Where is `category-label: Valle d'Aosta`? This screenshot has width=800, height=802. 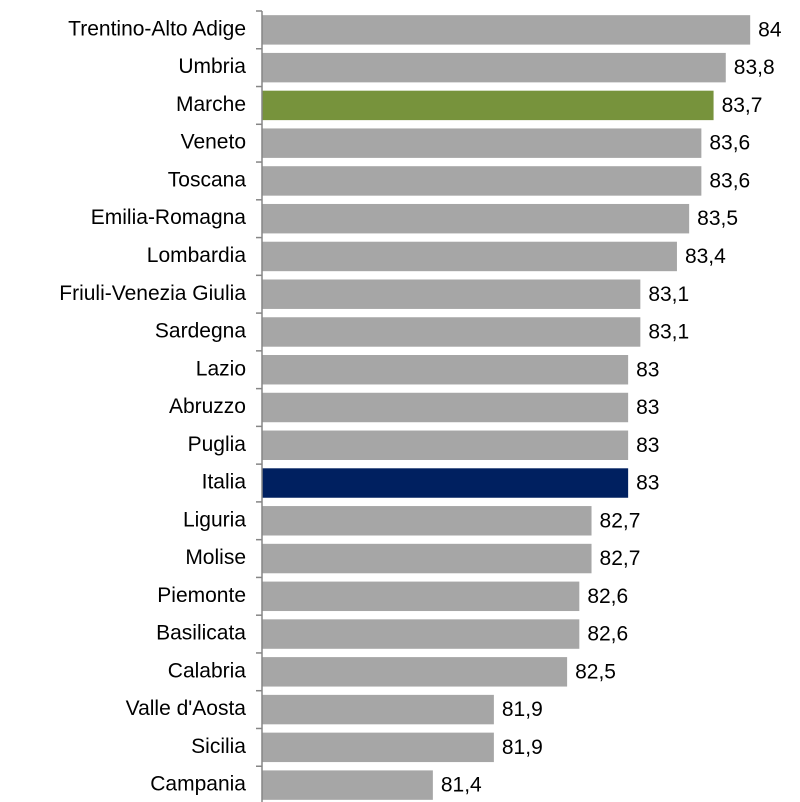
category-label: Valle d'Aosta is located at coordinates (186, 708).